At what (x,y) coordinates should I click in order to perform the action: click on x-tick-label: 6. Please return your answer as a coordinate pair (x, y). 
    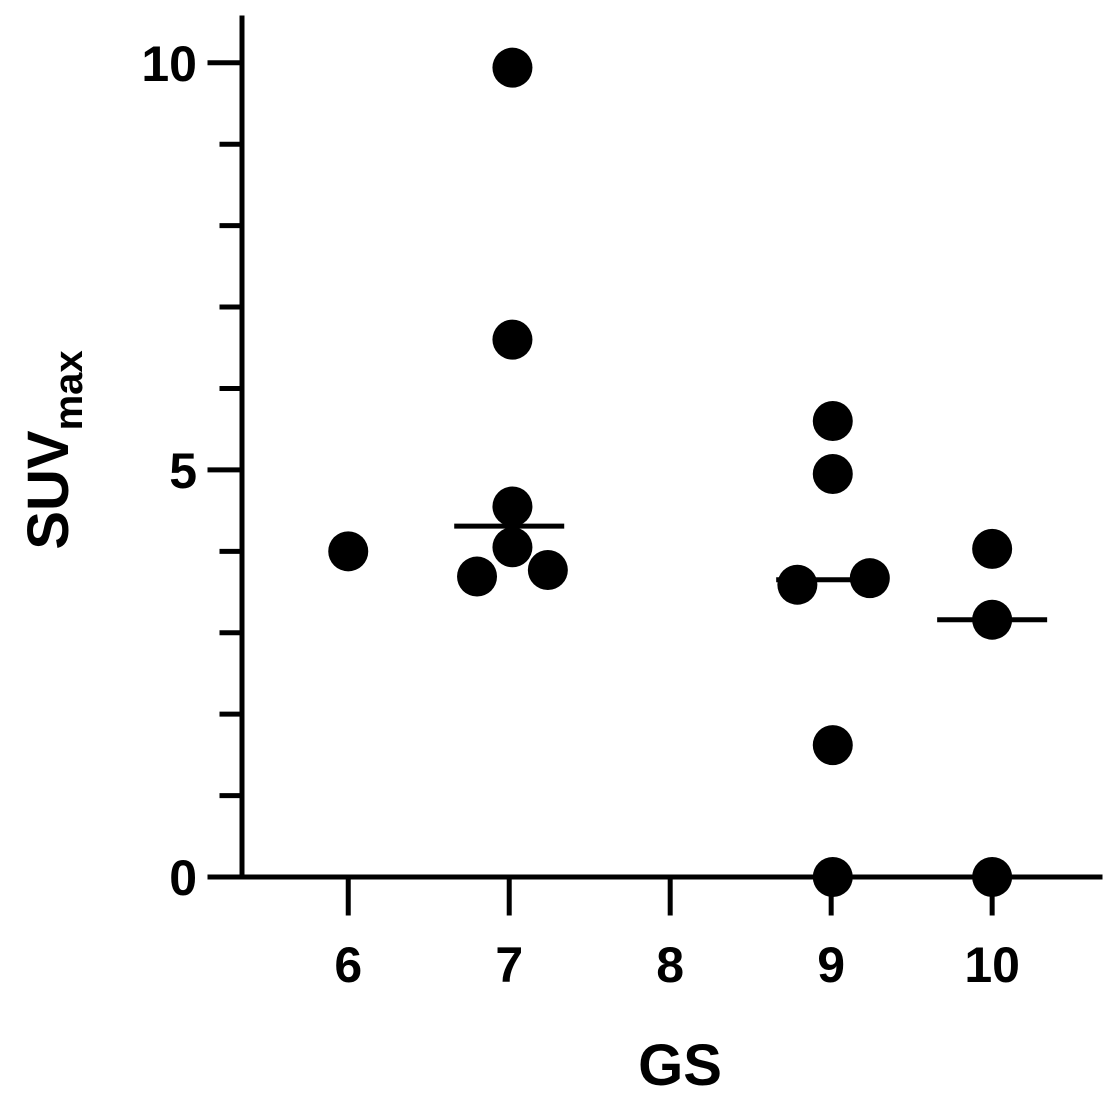
    Looking at the image, I should click on (348, 965).